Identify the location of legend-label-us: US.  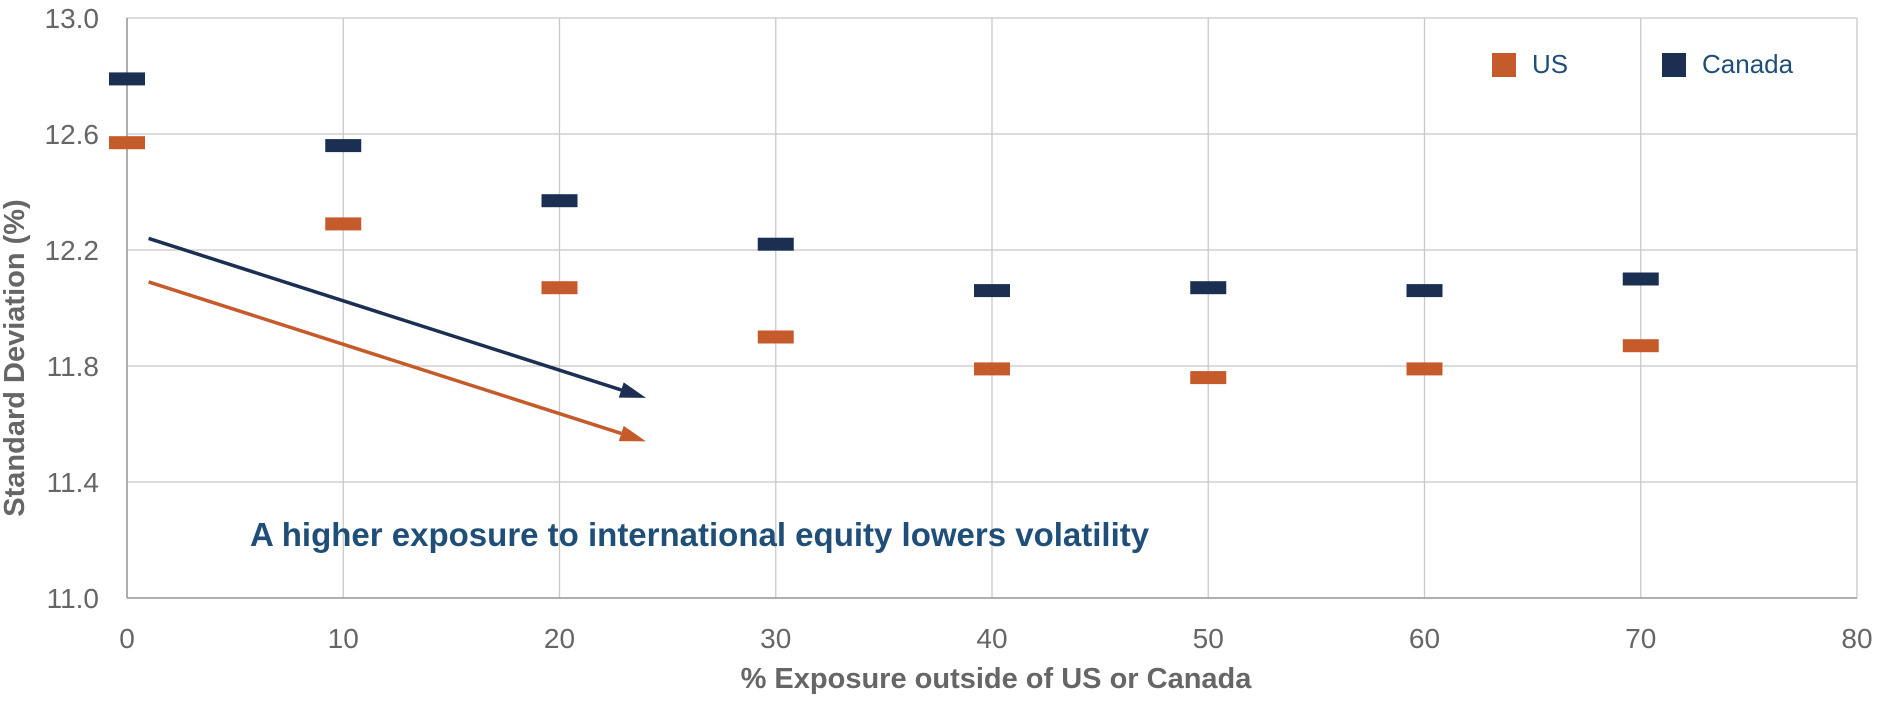
(1550, 64).